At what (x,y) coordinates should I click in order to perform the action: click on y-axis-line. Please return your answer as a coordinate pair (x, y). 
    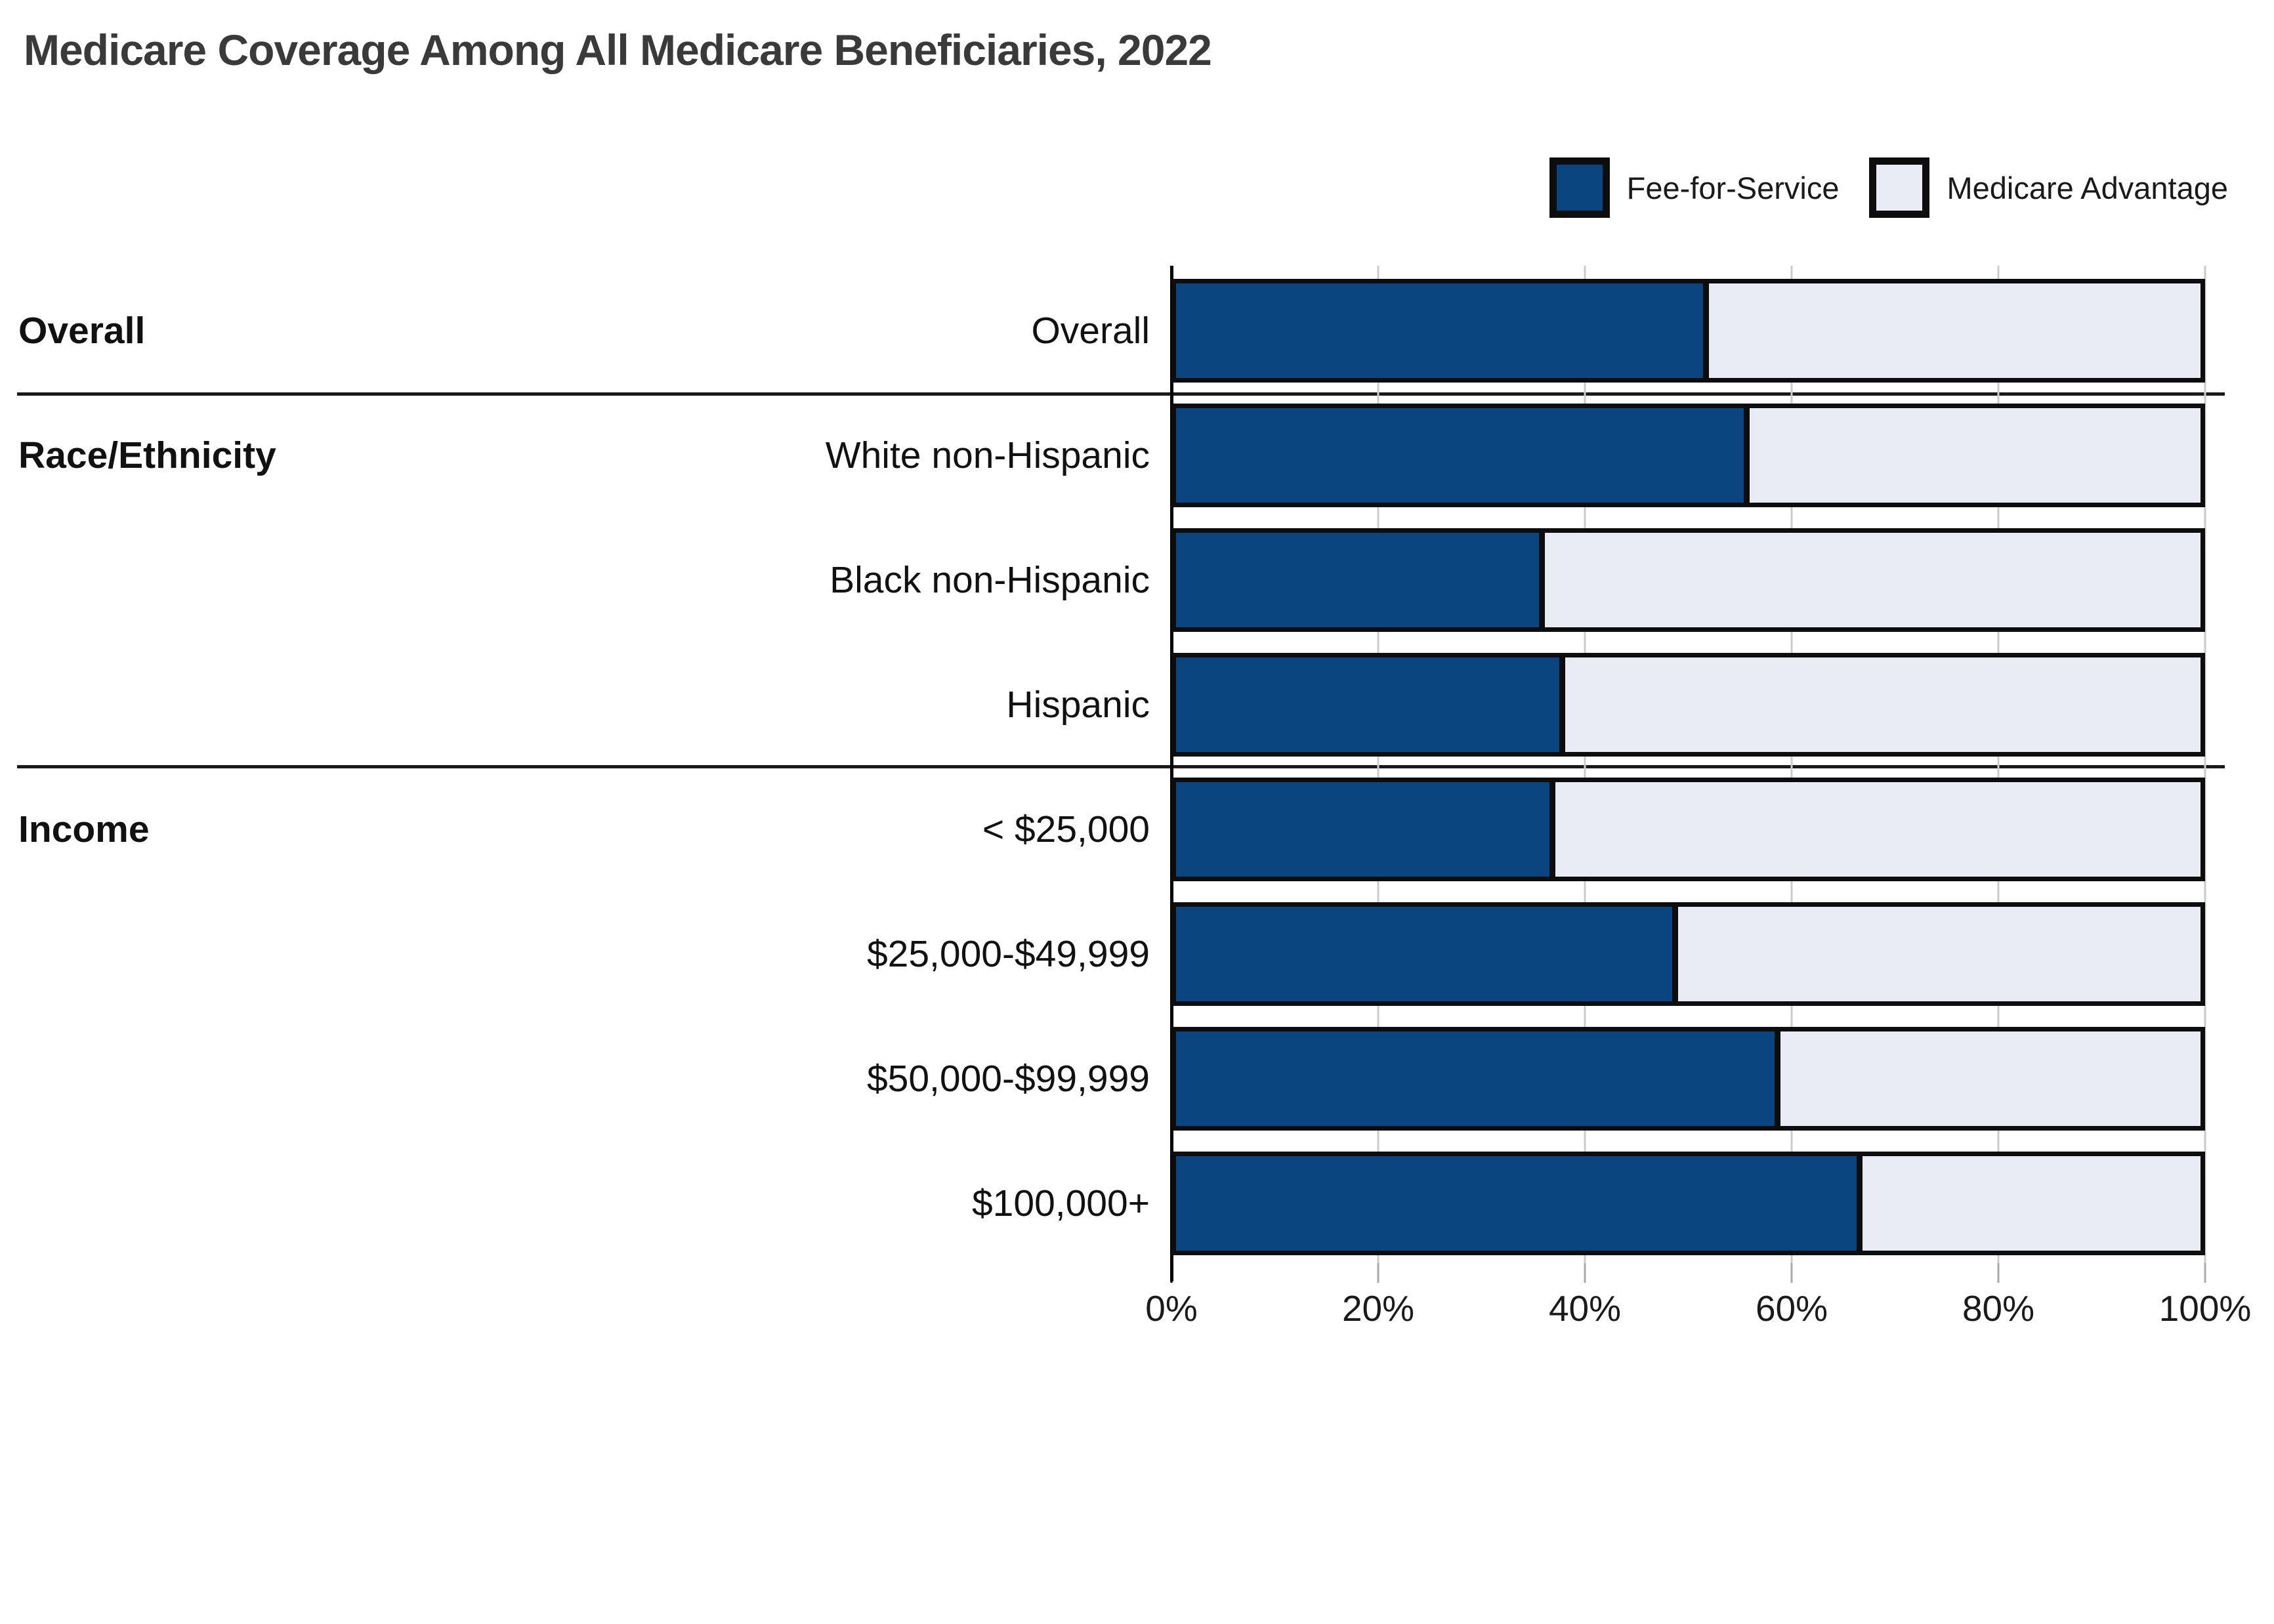
    Looking at the image, I should click on (1171, 773).